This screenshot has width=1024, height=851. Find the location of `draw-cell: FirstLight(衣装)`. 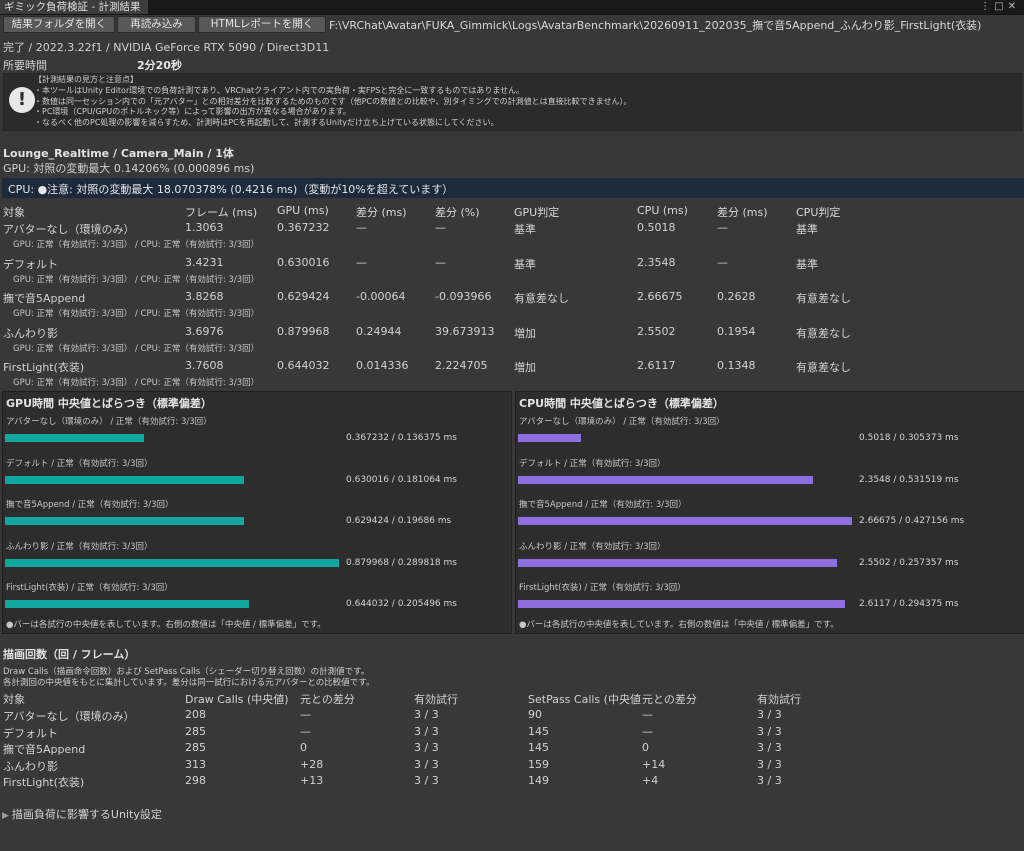

draw-cell: FirstLight(衣装) is located at coordinates (44, 782).